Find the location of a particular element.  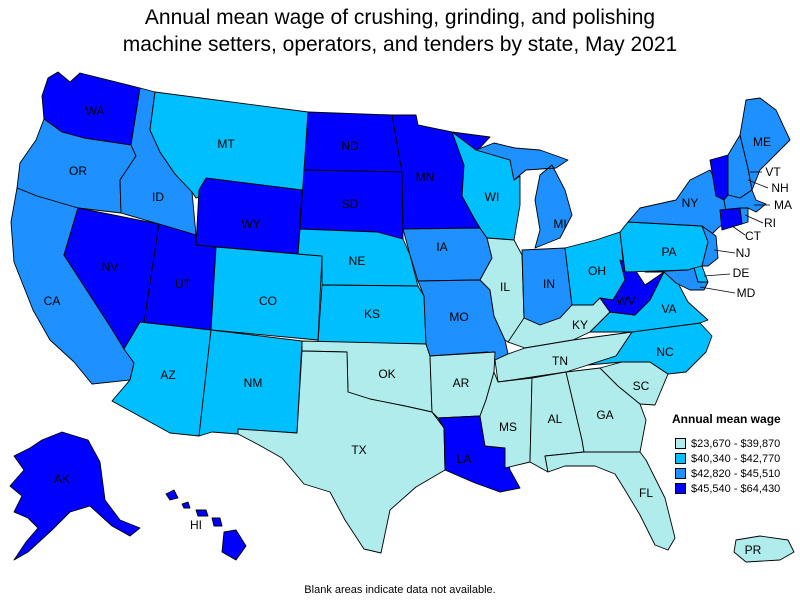

label-SC: SC is located at coordinates (641, 386).